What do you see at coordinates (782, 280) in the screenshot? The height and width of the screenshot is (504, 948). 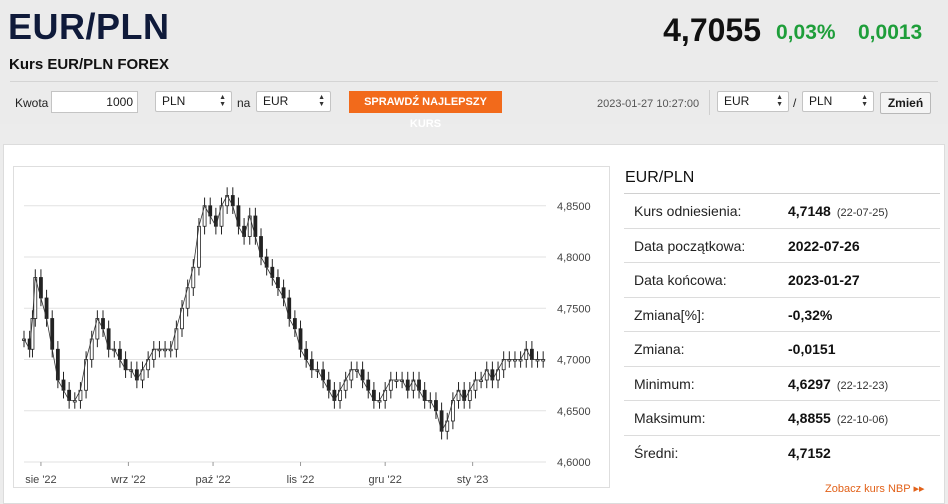 I see `stats-row: Data końcowa: 2023-01-27` at bounding box center [782, 280].